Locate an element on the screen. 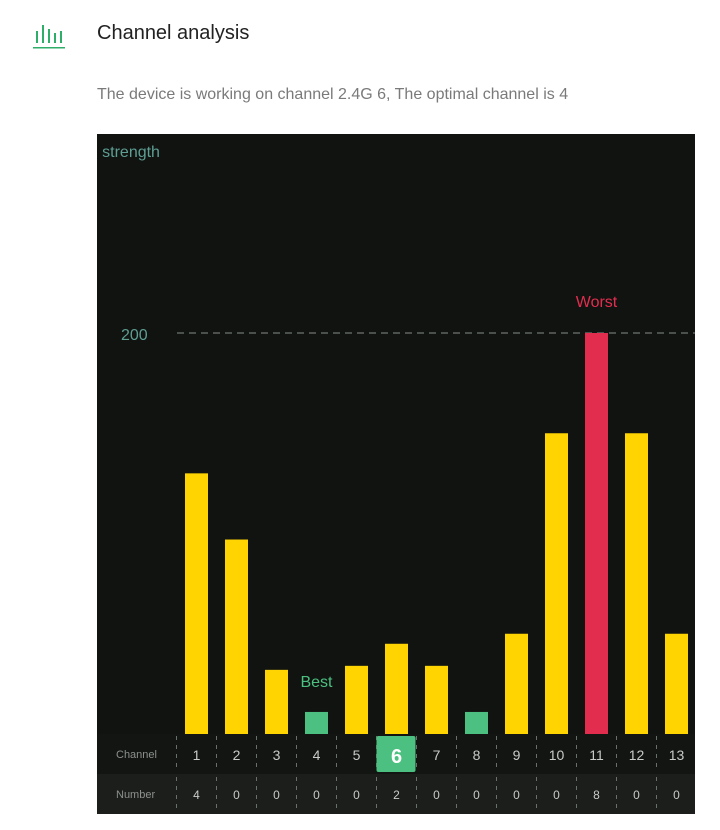  channel-label-5: 5 is located at coordinates (357, 755).